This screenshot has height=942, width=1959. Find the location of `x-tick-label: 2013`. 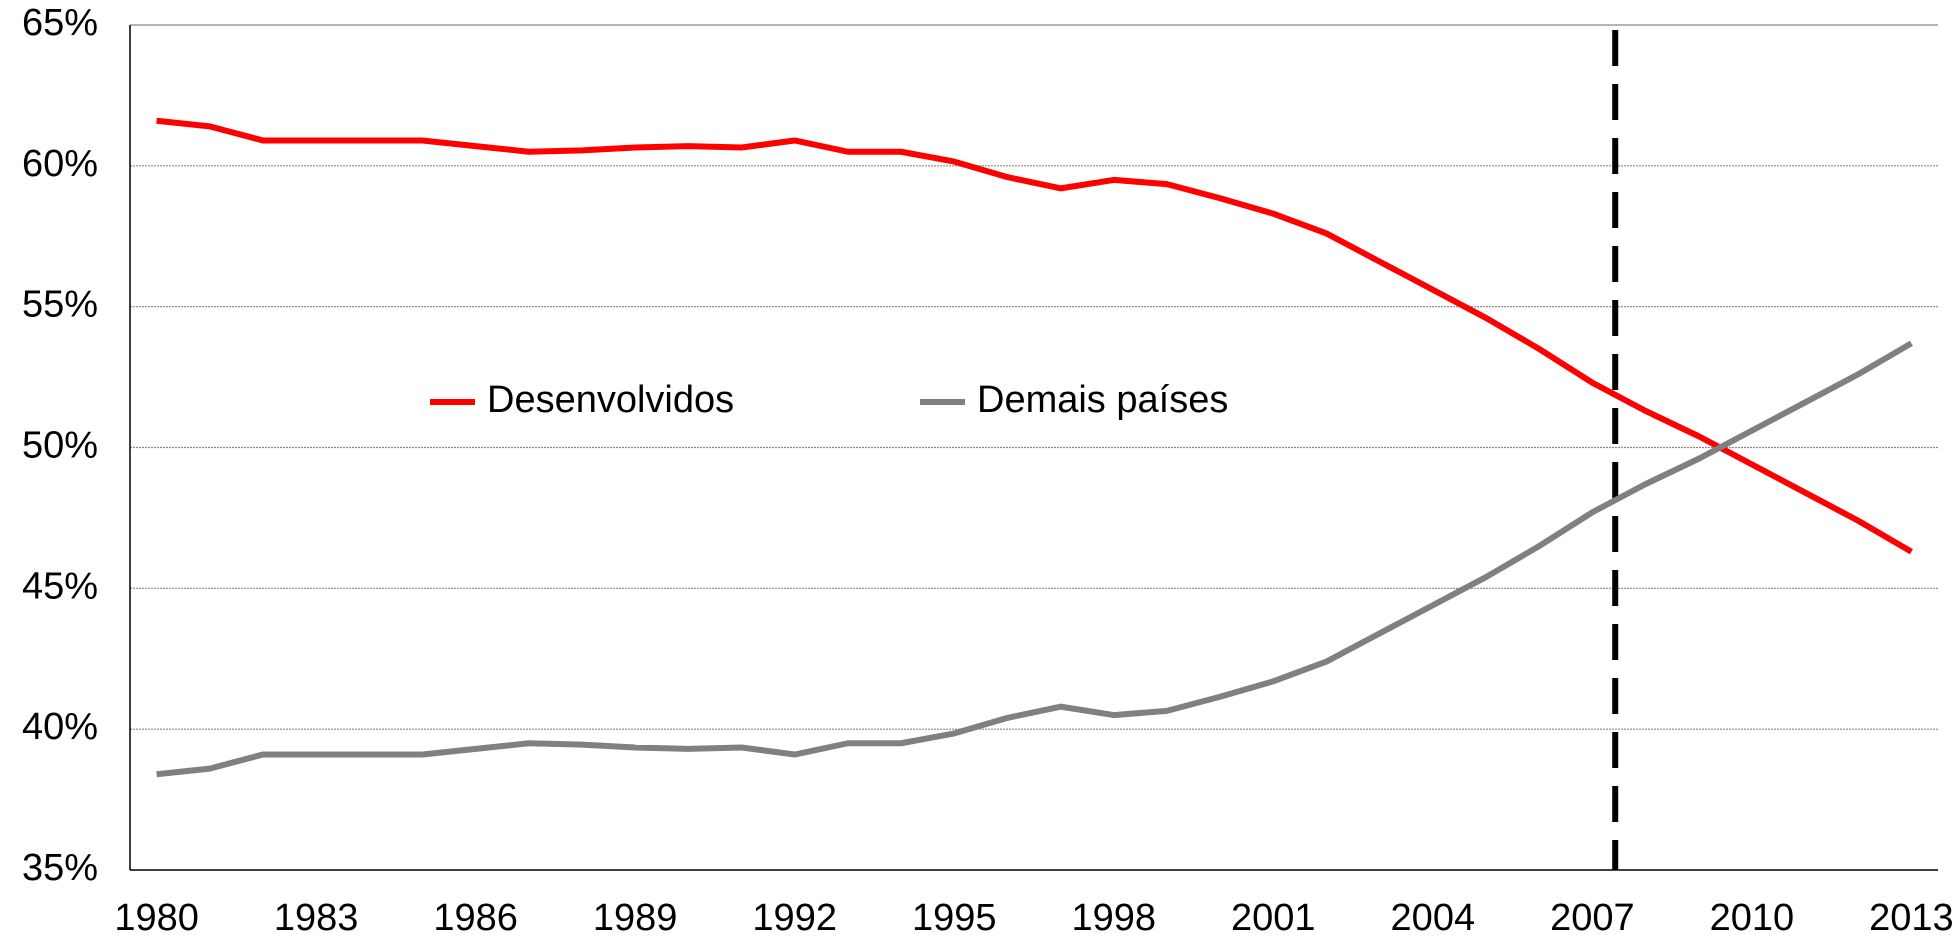

x-tick-label: 2013 is located at coordinates (1911, 918).